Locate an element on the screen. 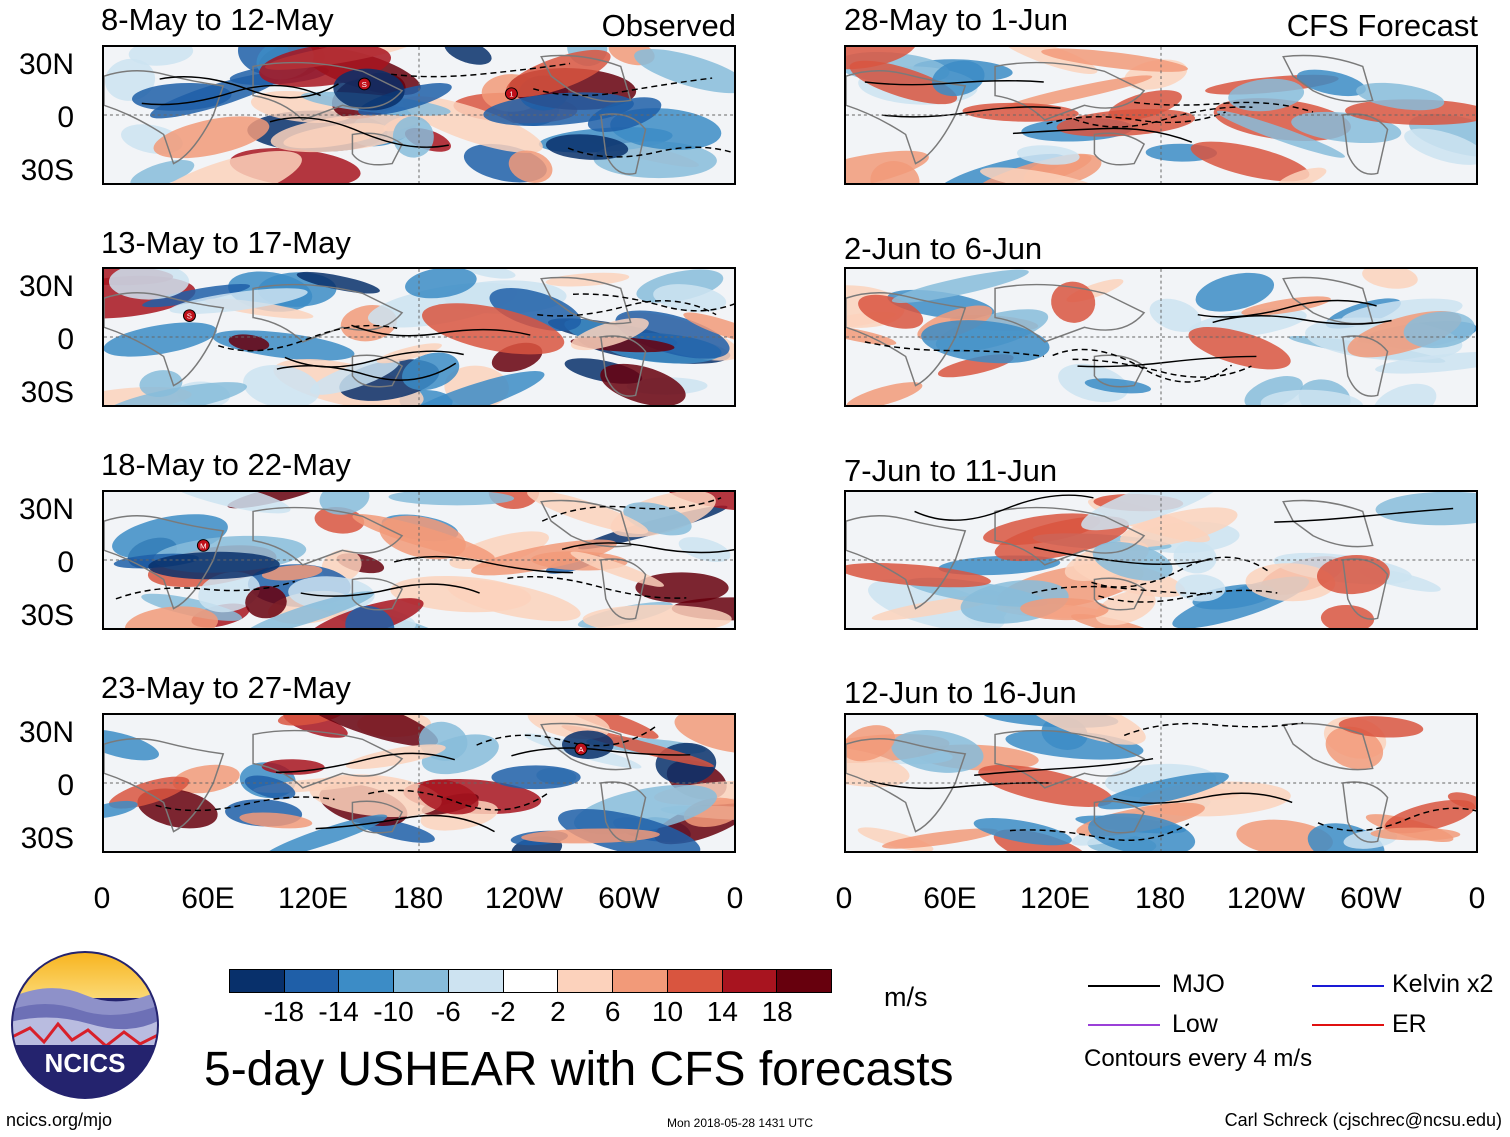  map-panel-left-3: M is located at coordinates (419, 560).